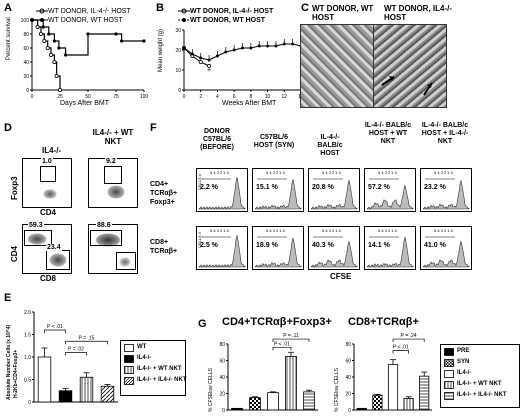  I want to click on panel-b-xtick-label: 12, so click(285, 97).